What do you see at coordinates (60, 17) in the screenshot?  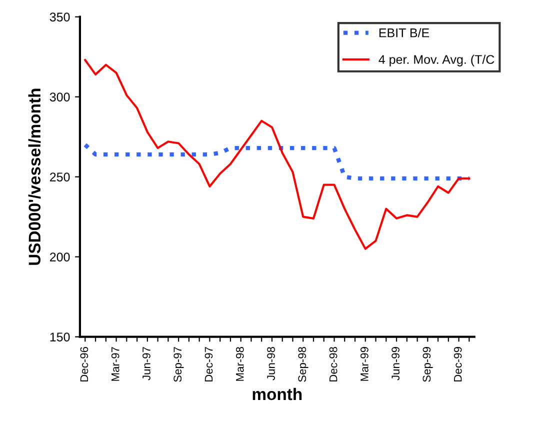 I see `y-tick-label: 350` at bounding box center [60, 17].